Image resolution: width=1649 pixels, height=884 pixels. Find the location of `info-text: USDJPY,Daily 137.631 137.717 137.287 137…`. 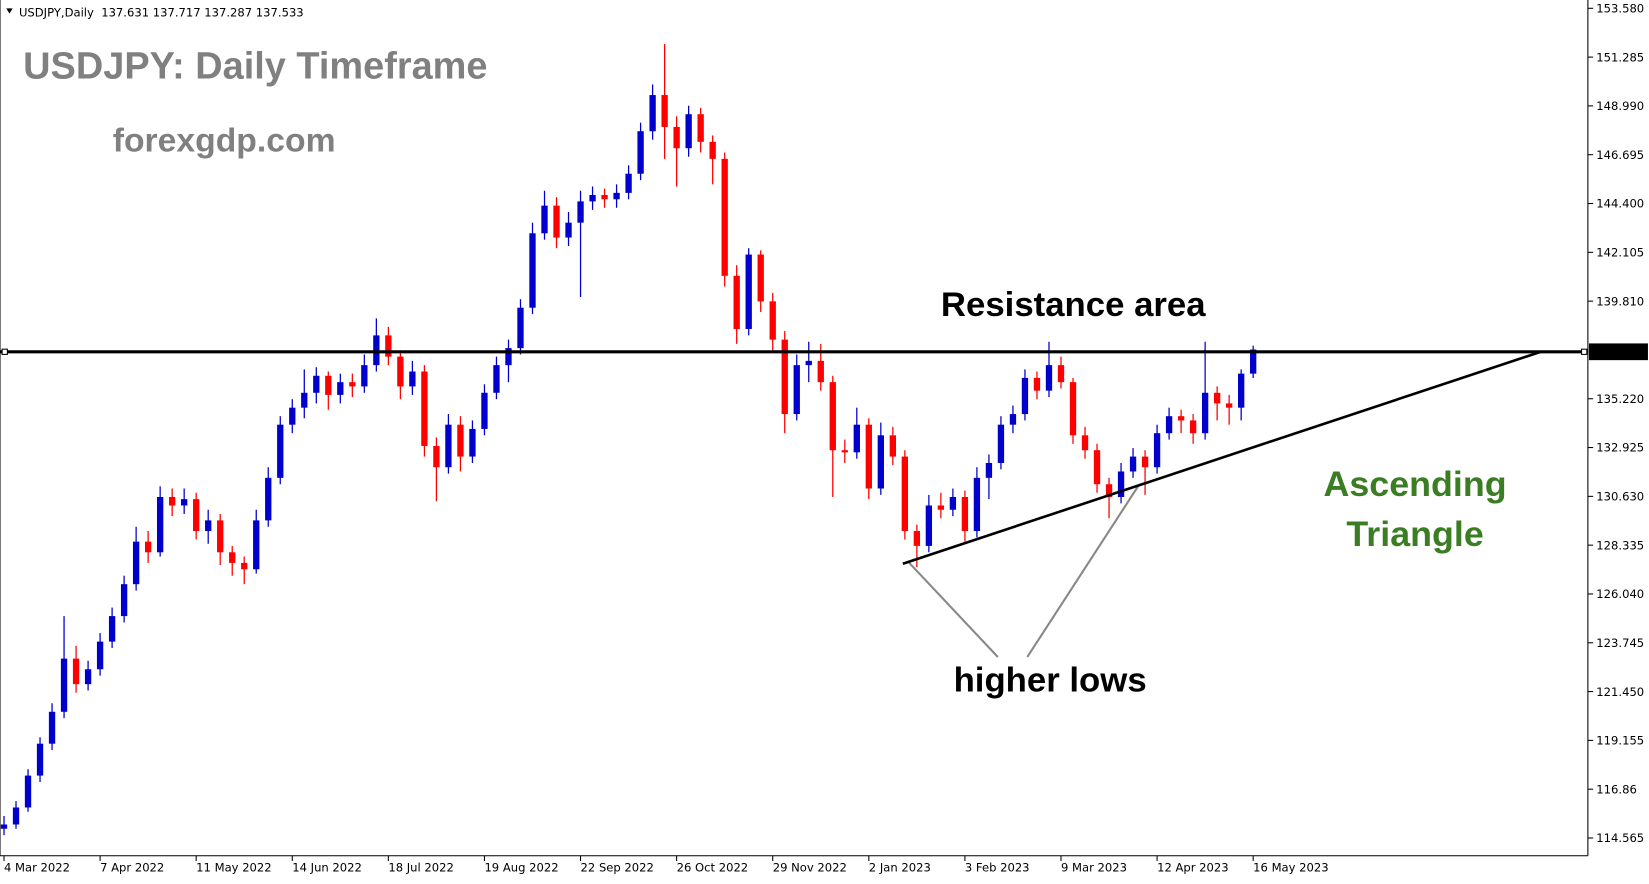

info-text: USDJPY,Daily 137.631 137.717 137.287 137… is located at coordinates (161, 13).